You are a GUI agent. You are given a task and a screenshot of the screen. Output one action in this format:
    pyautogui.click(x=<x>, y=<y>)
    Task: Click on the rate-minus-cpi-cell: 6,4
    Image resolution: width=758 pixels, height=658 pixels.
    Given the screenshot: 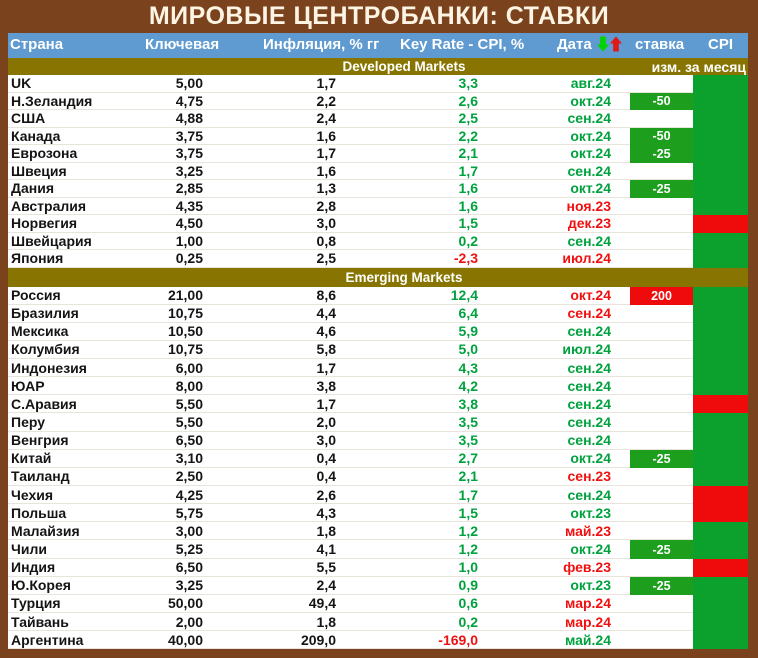 What is the action you would take?
    pyautogui.click(x=409, y=314)
    